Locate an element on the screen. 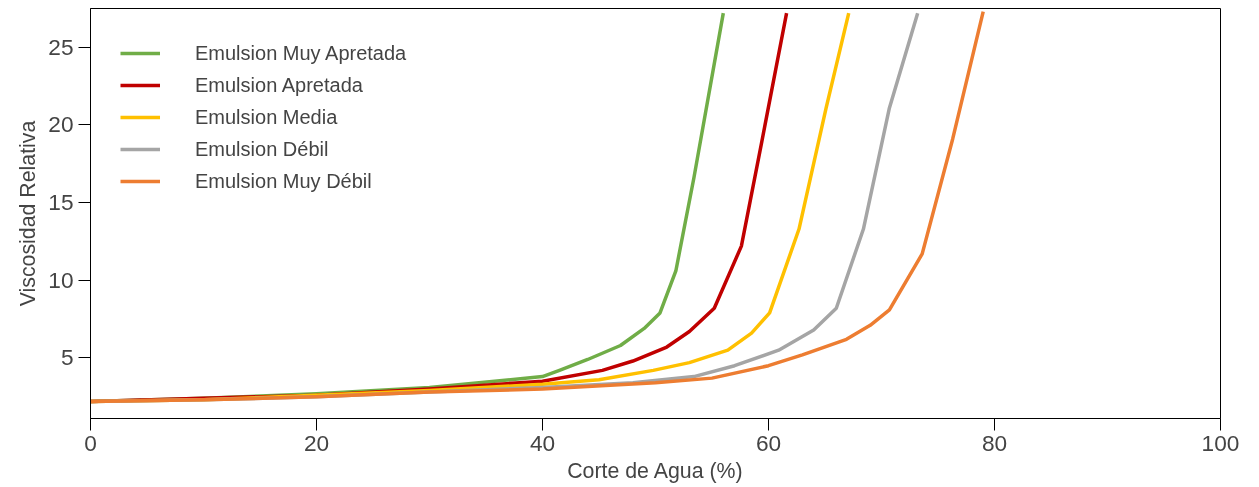 The image size is (1259, 487). y-tick-label: 15 is located at coordinates (61, 202).